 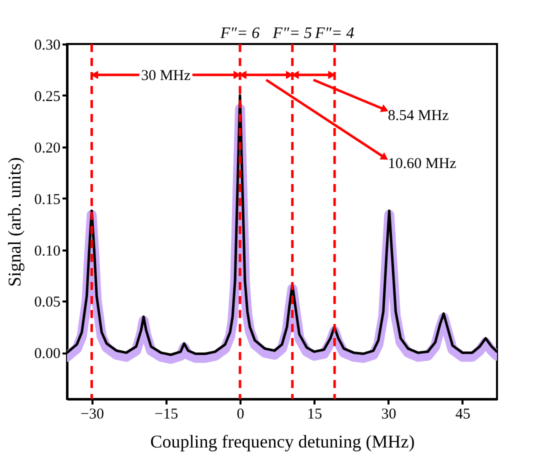 What do you see at coordinates (282, 442) in the screenshot?
I see `x-axis-title: Coupling frequency detuning (MHz)` at bounding box center [282, 442].